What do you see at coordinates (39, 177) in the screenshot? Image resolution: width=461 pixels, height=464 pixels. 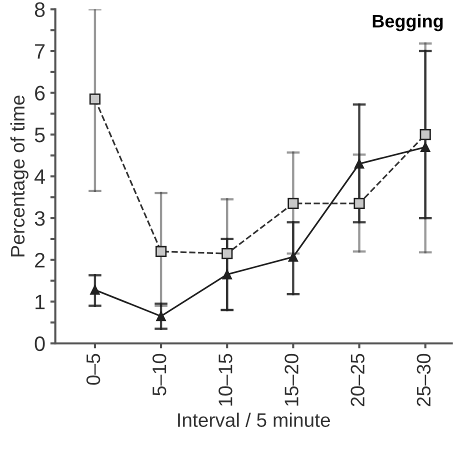 I see `y-tick-label: 4` at bounding box center [39, 177].